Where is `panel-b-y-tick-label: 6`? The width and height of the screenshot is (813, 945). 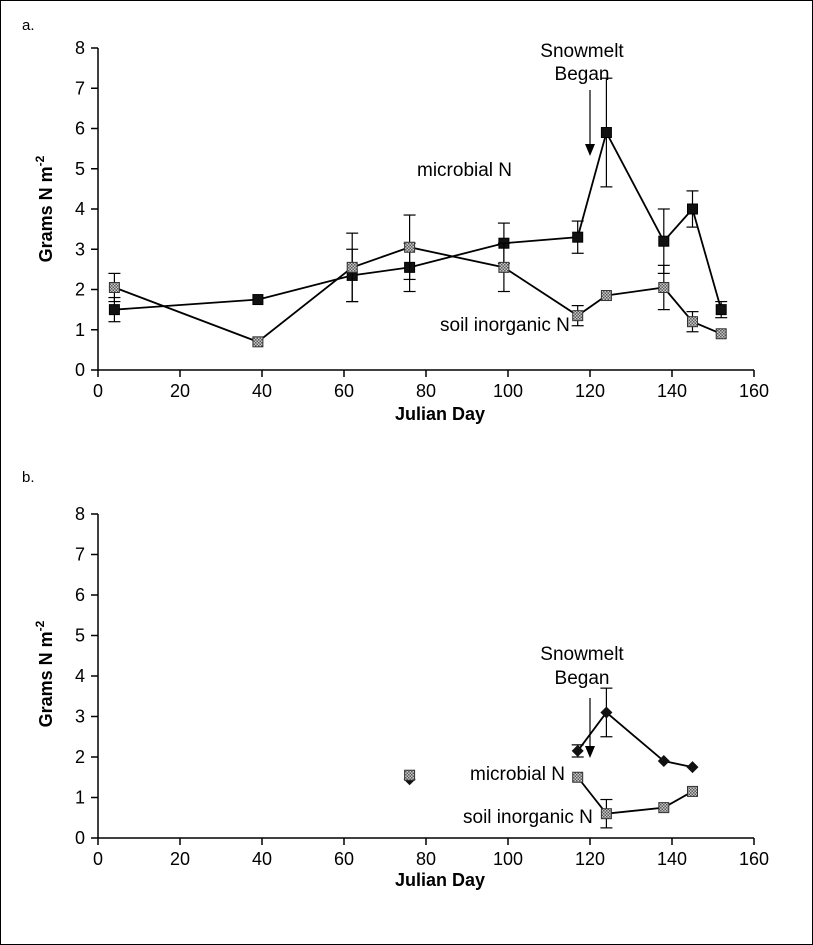
panel-b-y-tick-label: 6 is located at coordinates (80, 595).